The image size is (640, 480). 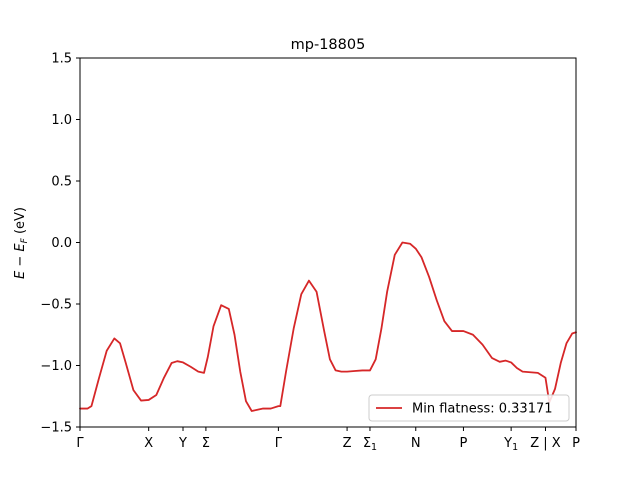 I want to click on y-axis: −1.5 −1.0 −0.5 0.0 0.5 1.0 1.5, so click(x=60, y=244).